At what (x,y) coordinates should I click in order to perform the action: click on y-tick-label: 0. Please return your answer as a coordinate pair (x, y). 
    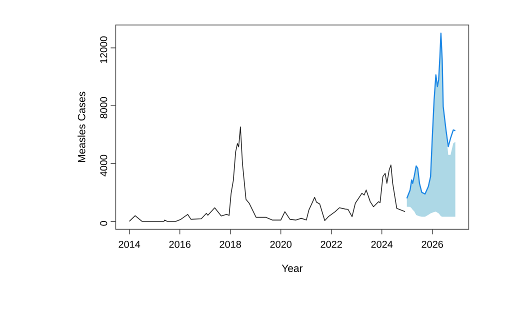
    Looking at the image, I should click on (104, 223).